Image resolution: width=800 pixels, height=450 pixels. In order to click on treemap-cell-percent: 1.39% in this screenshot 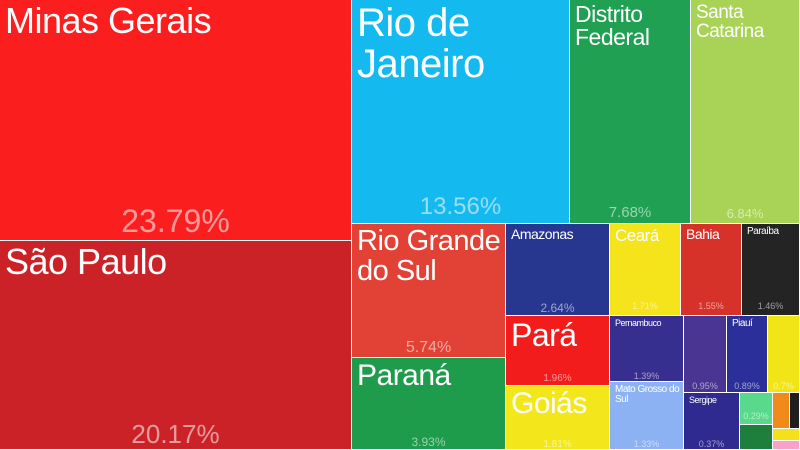, I will do `click(646, 376)`.